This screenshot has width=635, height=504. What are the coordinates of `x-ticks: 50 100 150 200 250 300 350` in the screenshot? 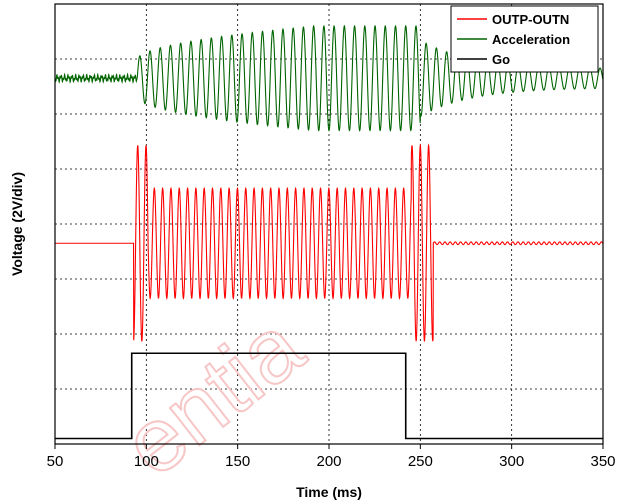 It's located at (331, 457).